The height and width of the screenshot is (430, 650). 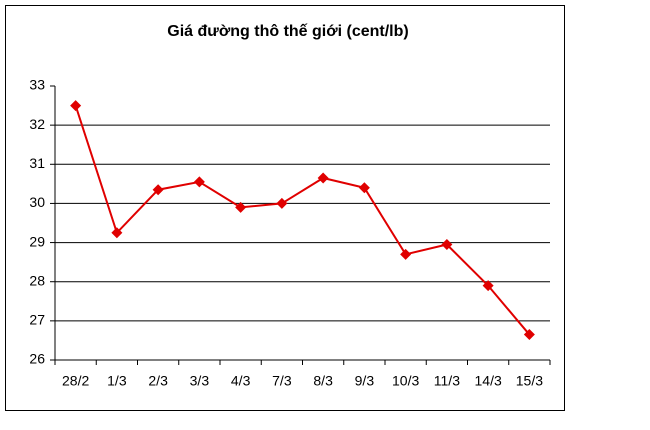 What do you see at coordinates (37, 124) in the screenshot?
I see `y-tick-label: 32` at bounding box center [37, 124].